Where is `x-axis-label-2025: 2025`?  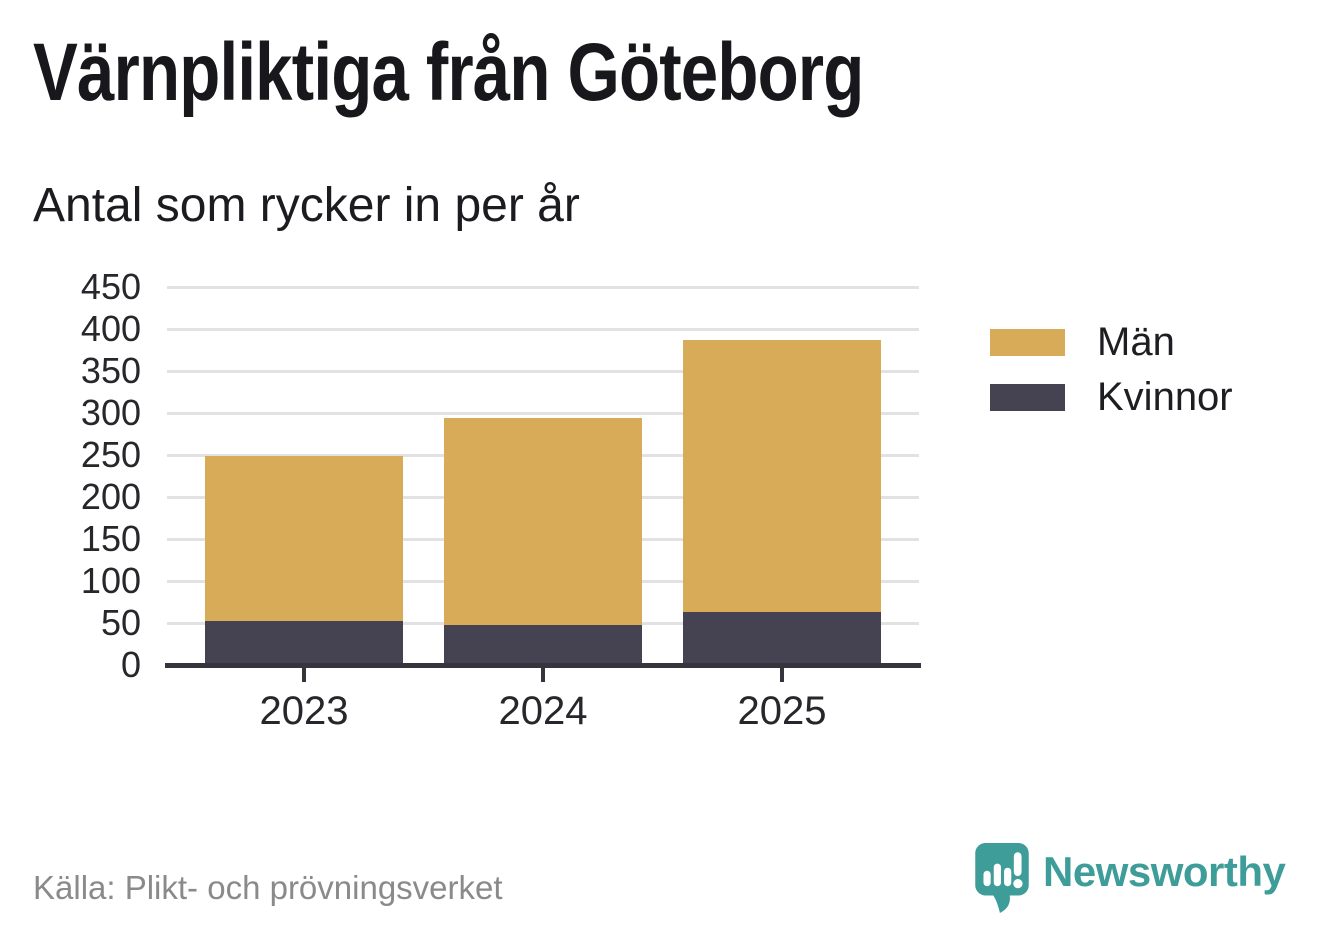 x-axis-label-2025: 2025 is located at coordinates (782, 711).